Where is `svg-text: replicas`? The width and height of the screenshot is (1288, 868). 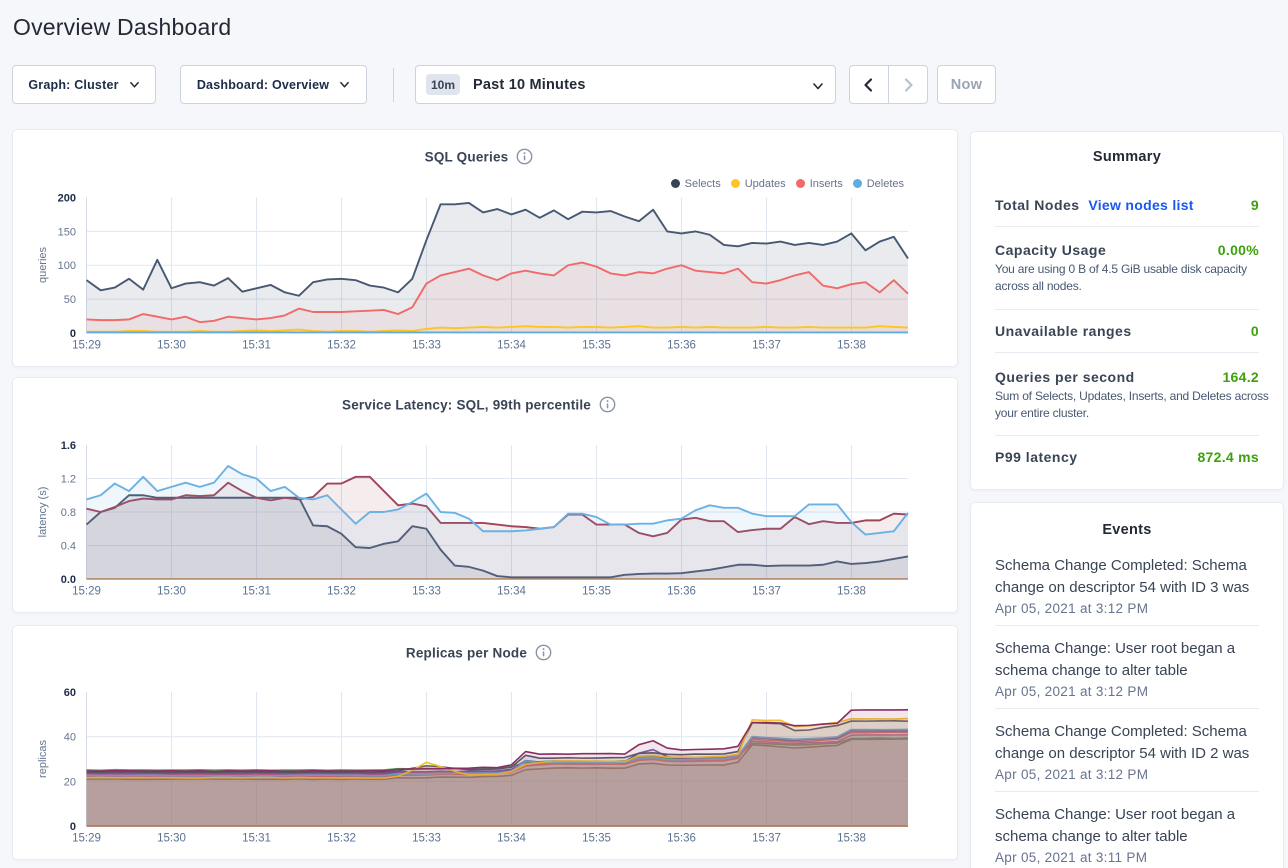 svg-text: replicas is located at coordinates (43, 759).